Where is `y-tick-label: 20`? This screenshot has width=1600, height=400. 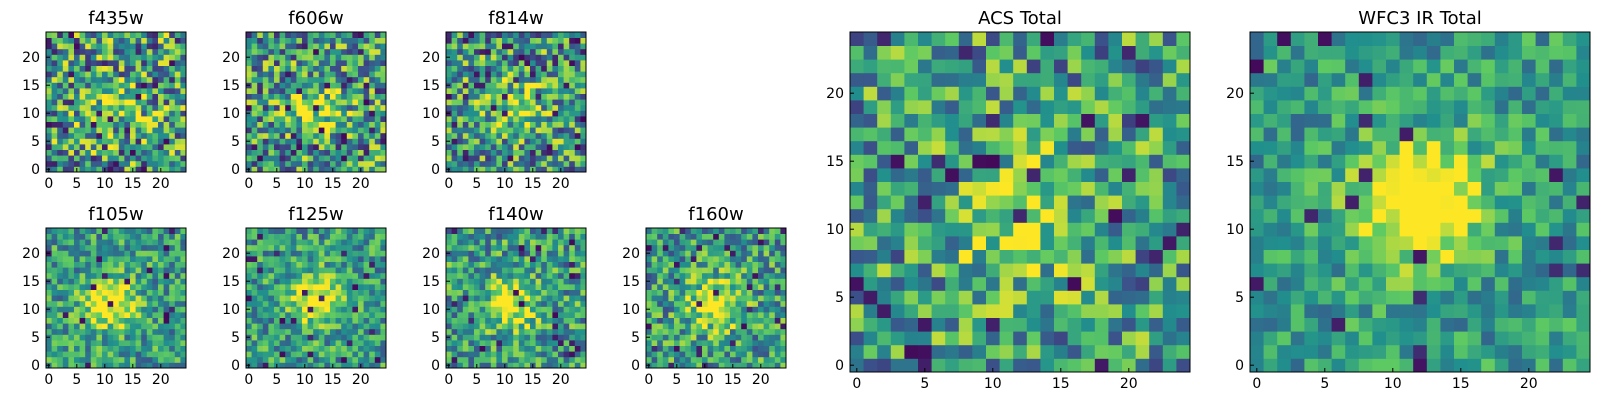 y-tick-label: 20 is located at coordinates (231, 58).